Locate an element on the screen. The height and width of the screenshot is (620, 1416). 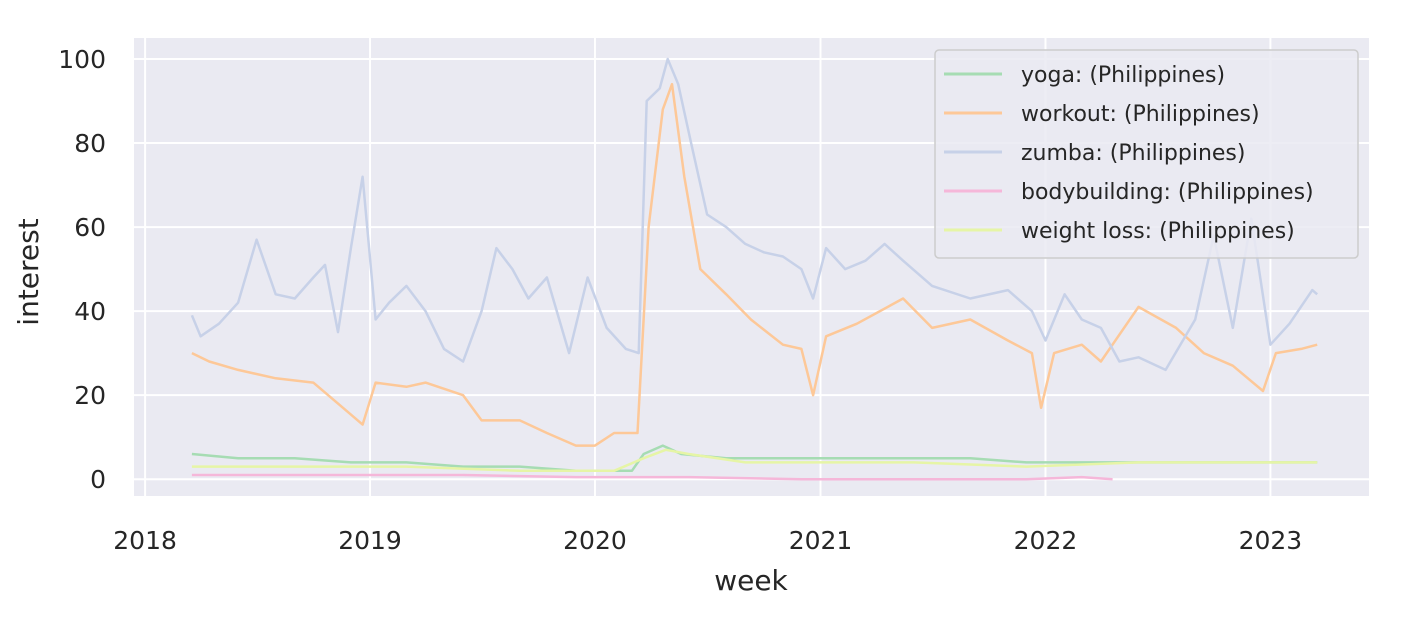
x-tick-label: 2020 is located at coordinates (595, 540).